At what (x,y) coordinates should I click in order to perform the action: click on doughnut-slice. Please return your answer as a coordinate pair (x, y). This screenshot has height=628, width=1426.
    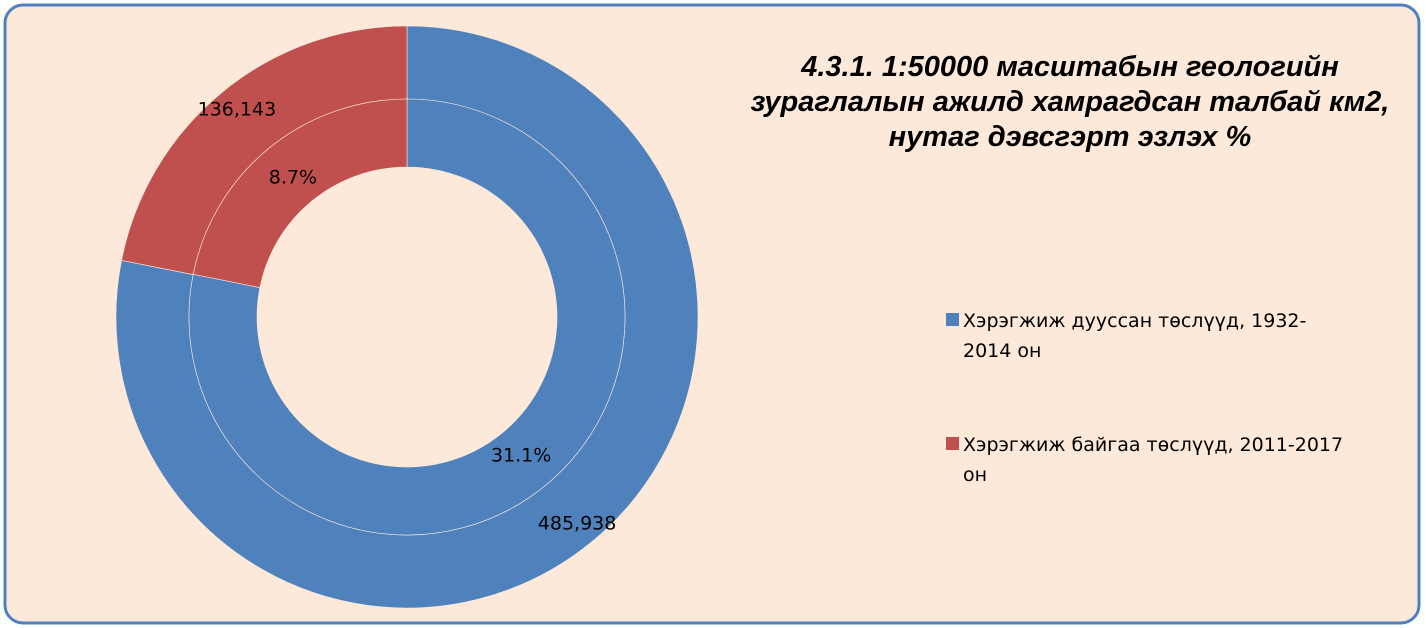
    Looking at the image, I should click on (300, 193).